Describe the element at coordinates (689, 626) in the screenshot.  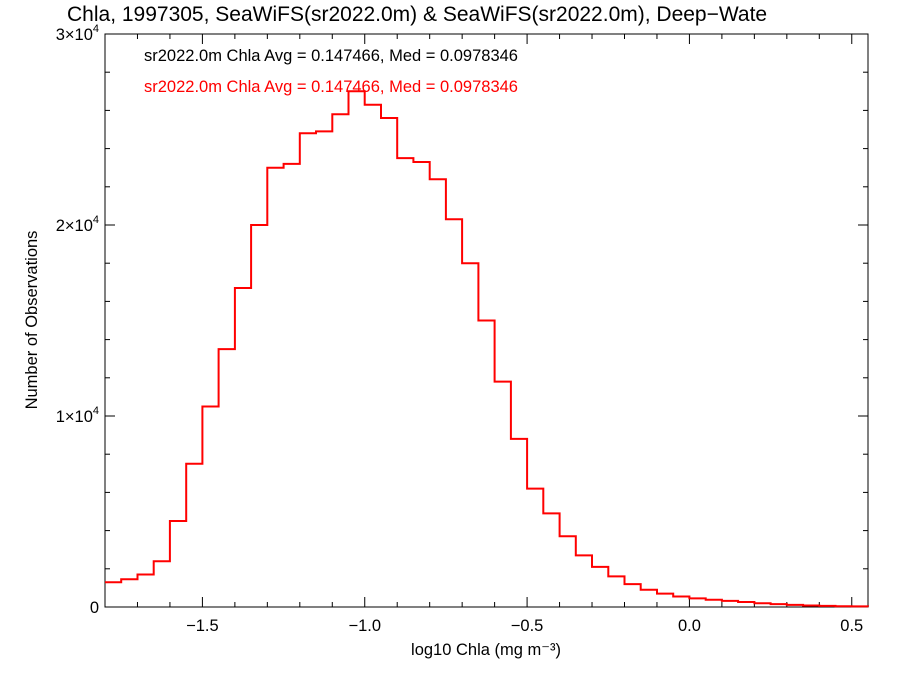
I see `x-tick-label: 0.0` at that location.